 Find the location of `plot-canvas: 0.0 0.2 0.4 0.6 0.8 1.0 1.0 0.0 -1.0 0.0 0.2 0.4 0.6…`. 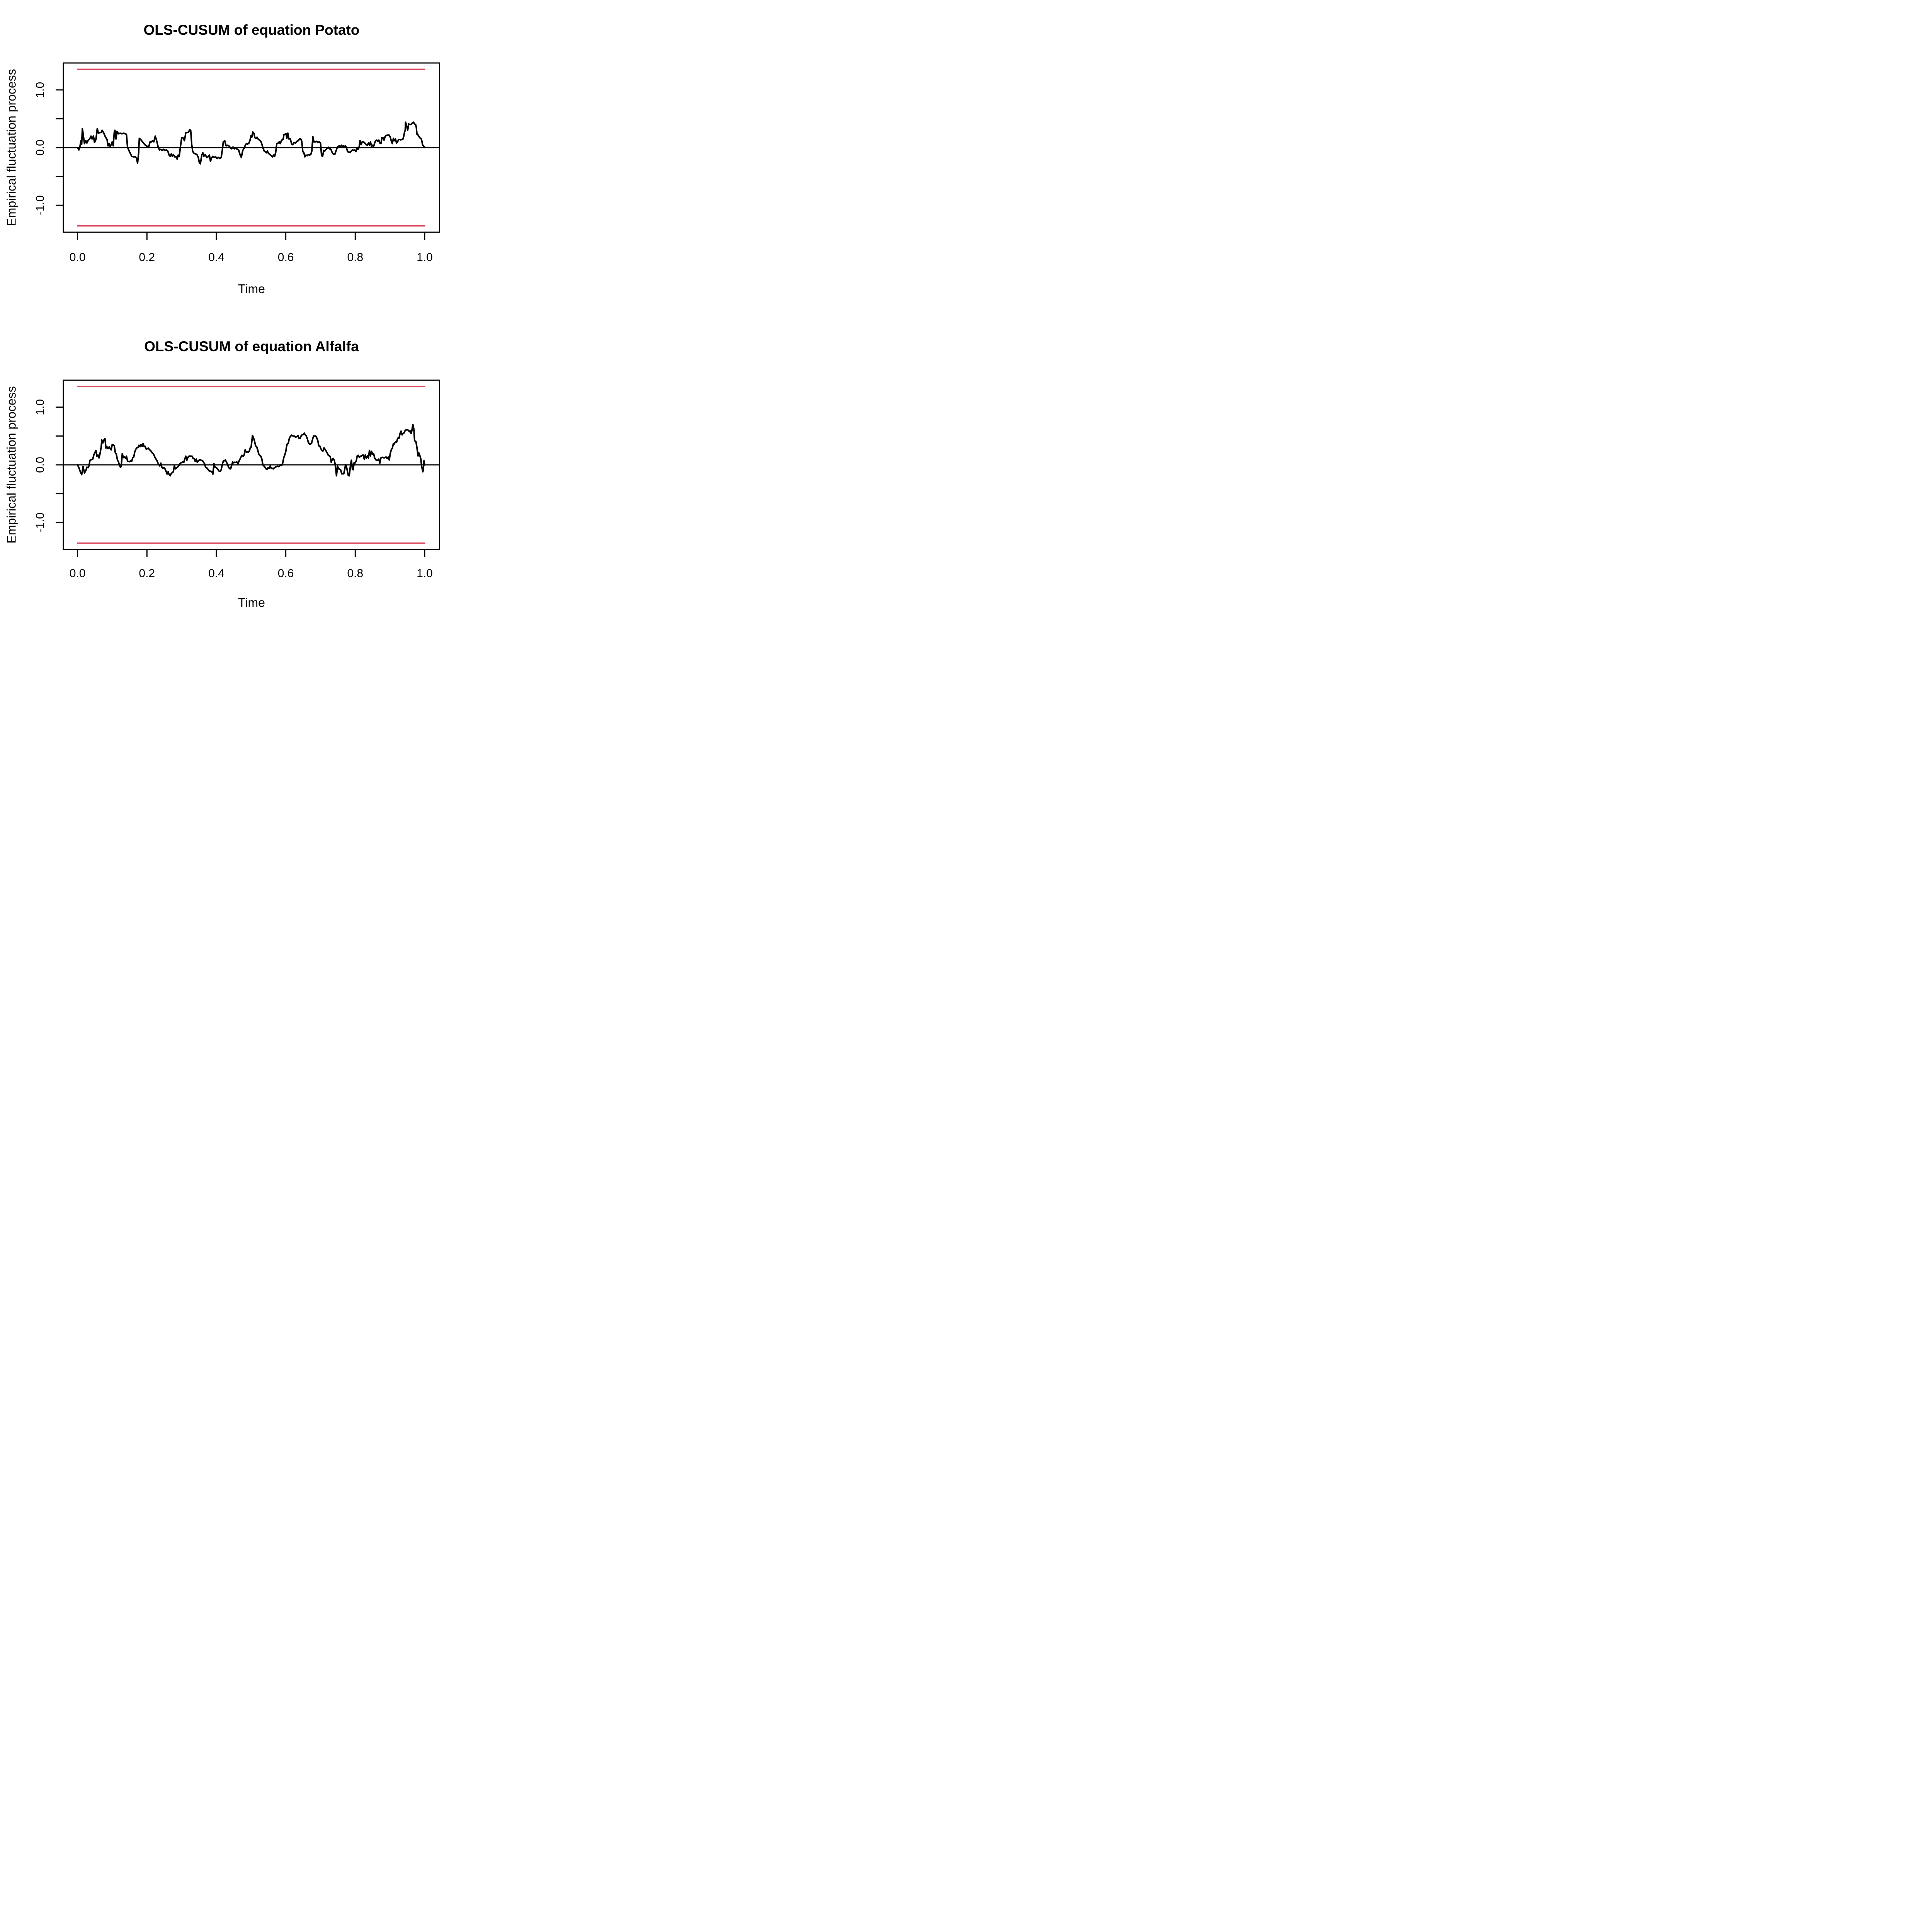

plot-canvas: 0.0 0.2 0.4 0.6 0.8 1.0 1.0 0.0 -1.0 0.0 0.2 0.4 0.6… is located at coordinates (232, 309).